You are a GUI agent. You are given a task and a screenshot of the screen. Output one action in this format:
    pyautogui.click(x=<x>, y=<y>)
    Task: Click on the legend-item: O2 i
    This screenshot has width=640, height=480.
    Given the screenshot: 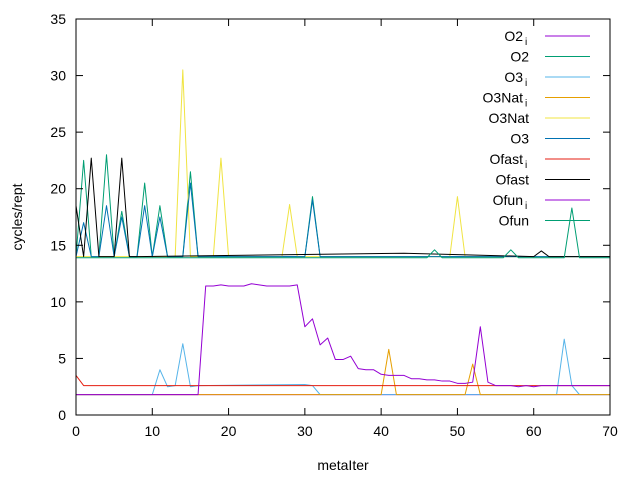 What is the action you would take?
    pyautogui.click(x=547, y=38)
    